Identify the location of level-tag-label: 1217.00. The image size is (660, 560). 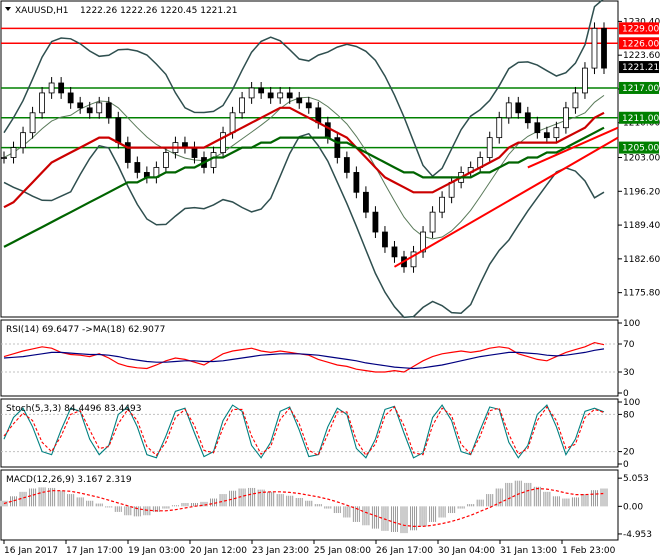
(640, 89).